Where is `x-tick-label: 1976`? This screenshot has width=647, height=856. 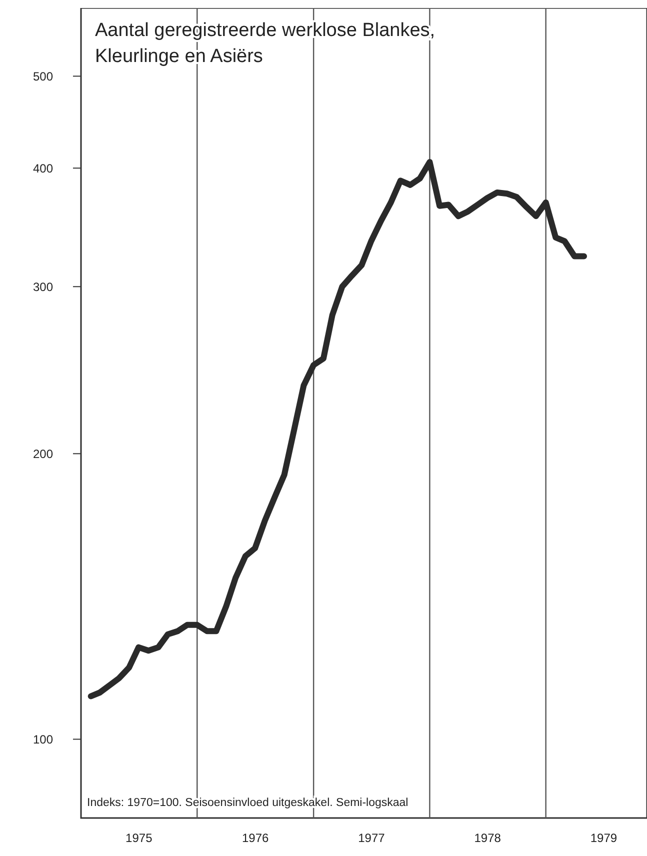
x-tick-label: 1976 is located at coordinates (256, 838).